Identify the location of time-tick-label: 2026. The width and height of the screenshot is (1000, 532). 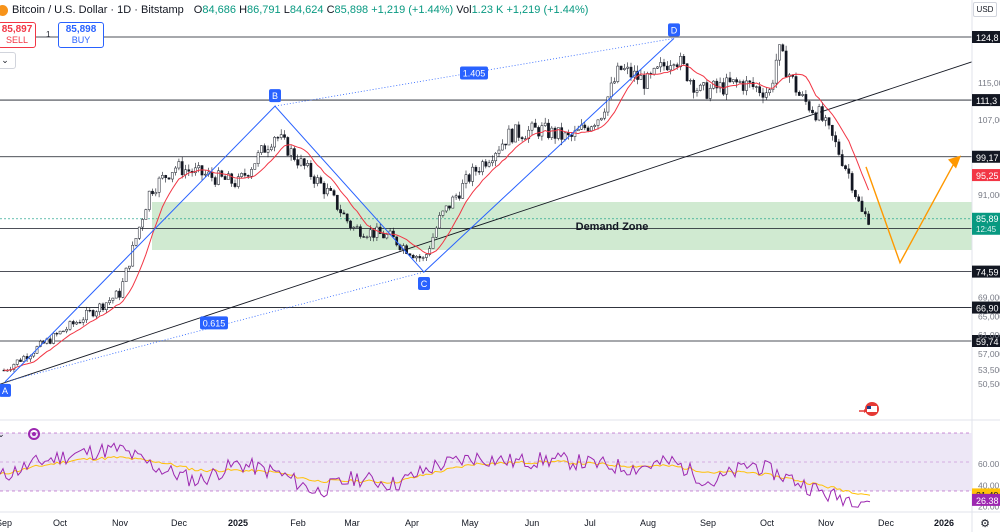
(944, 523).